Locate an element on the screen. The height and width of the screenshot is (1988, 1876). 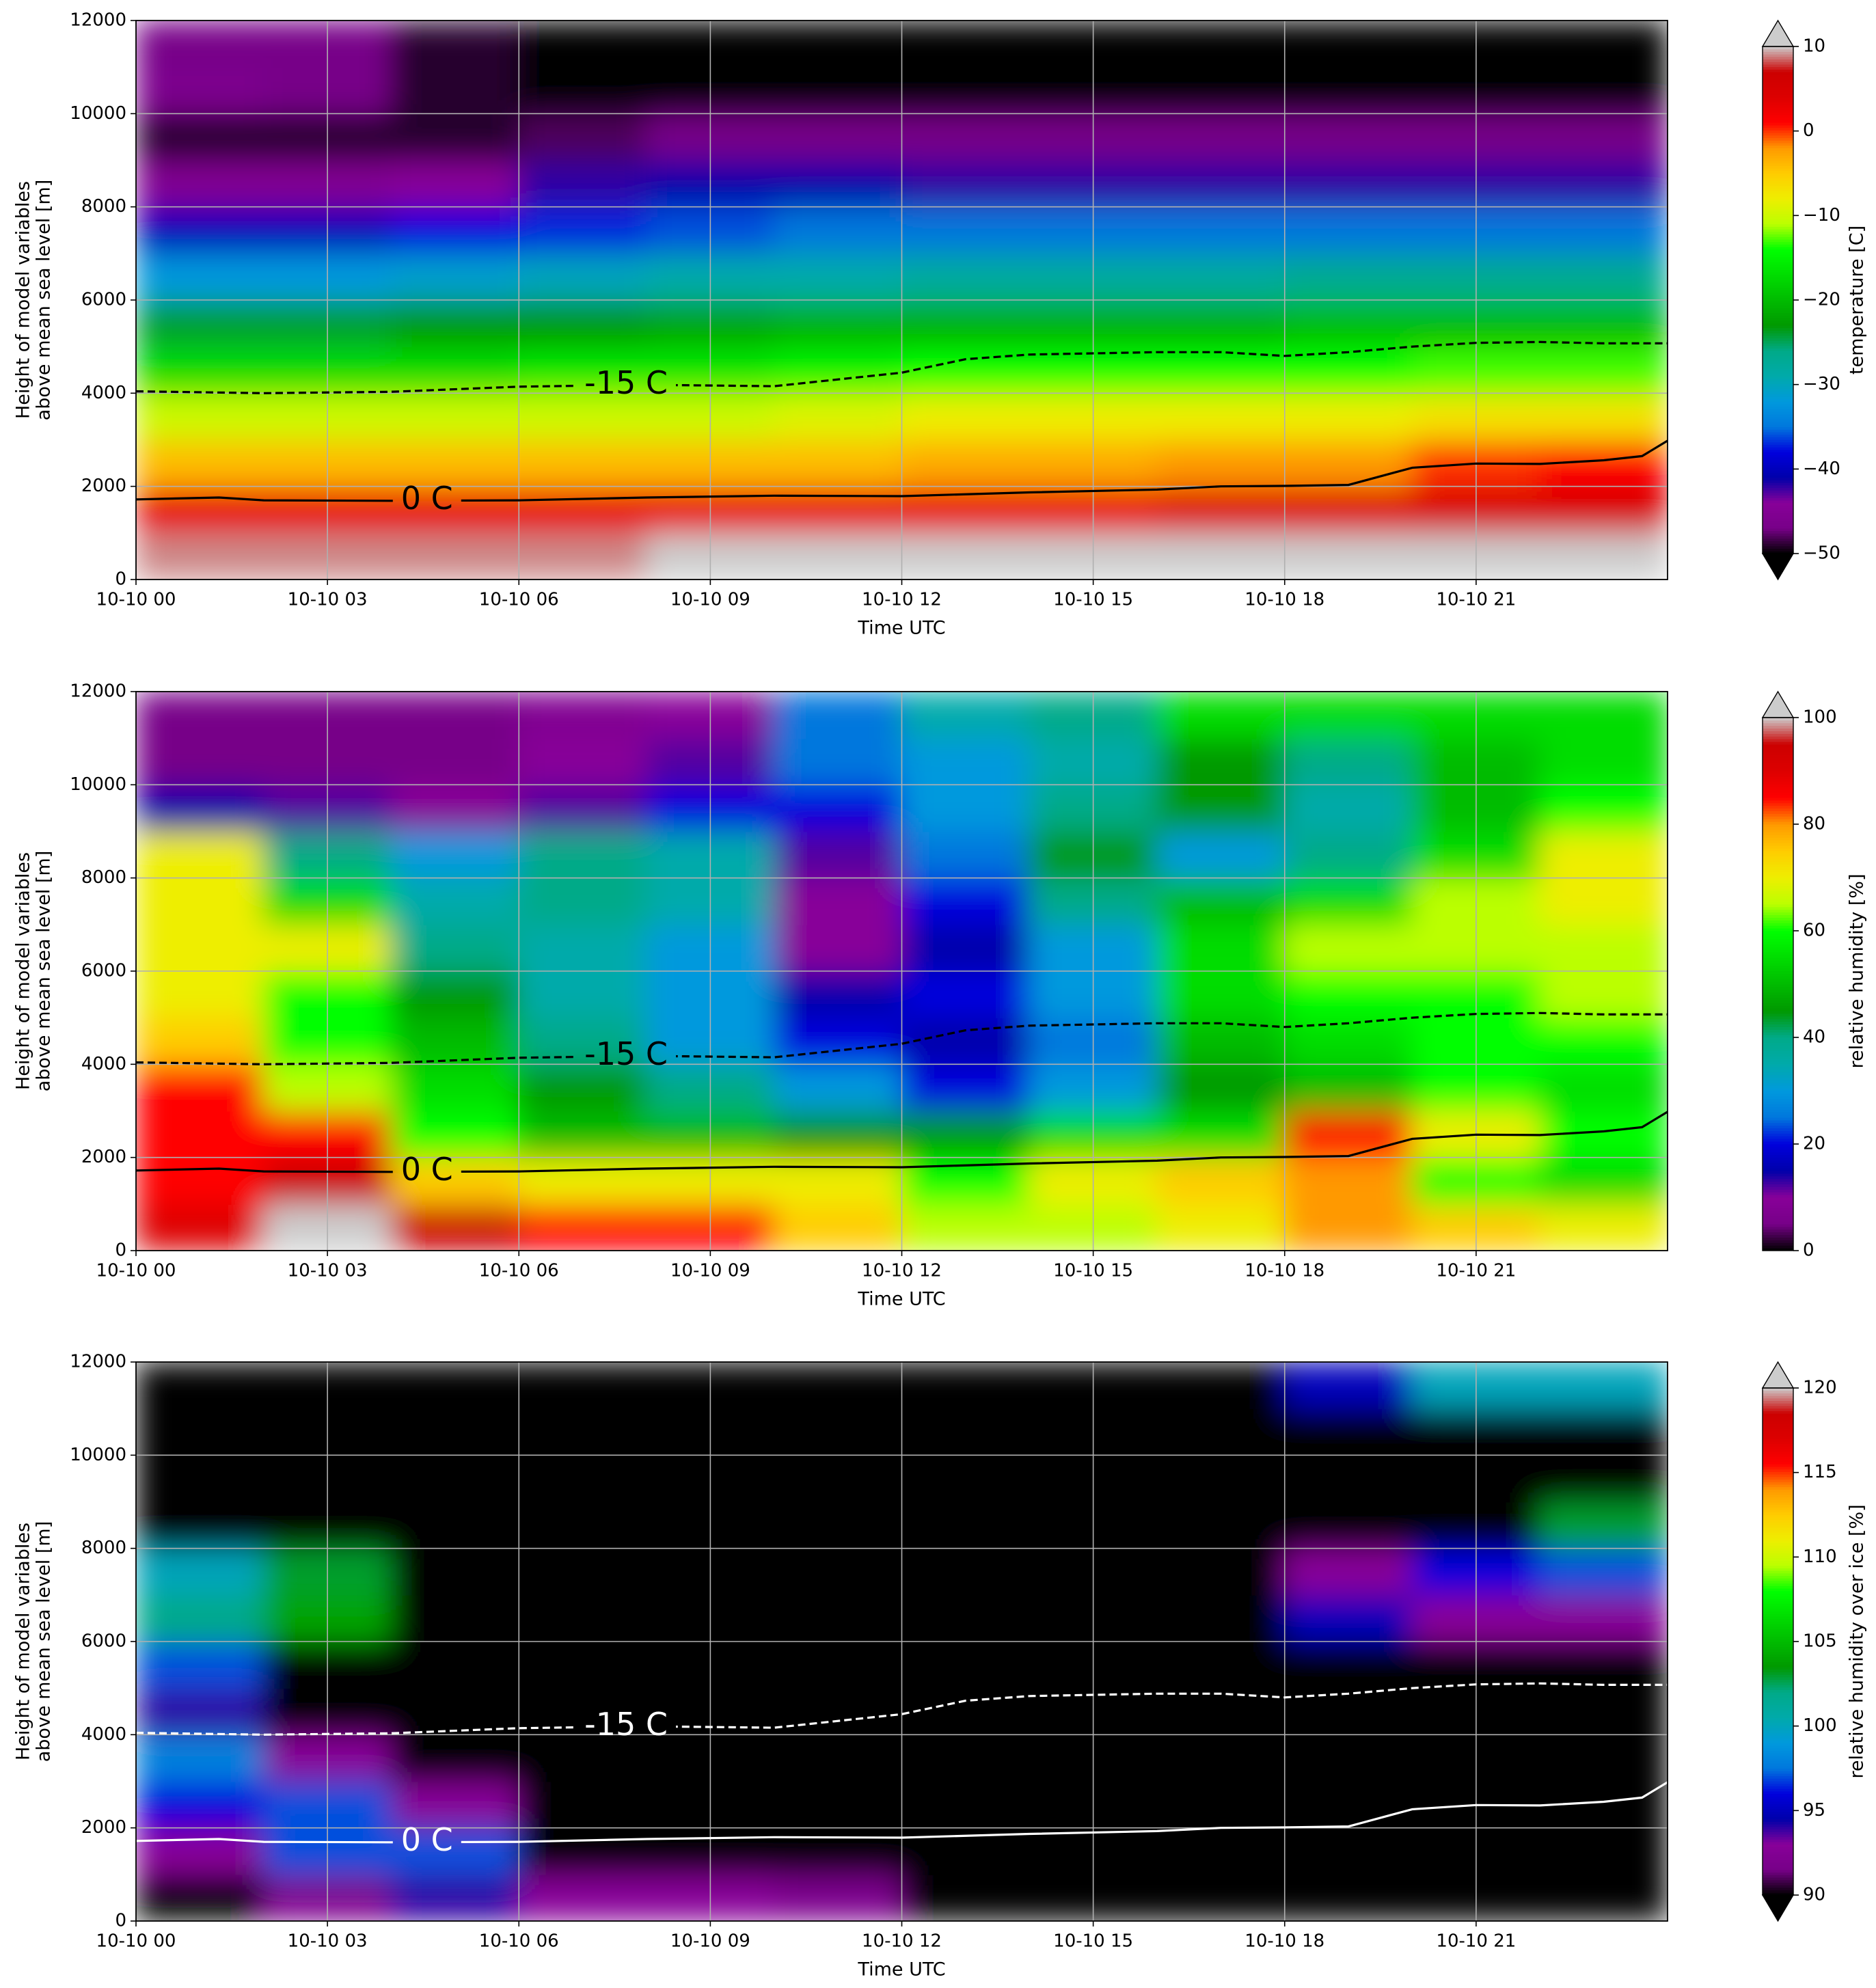
y-tick-label: 10000 is located at coordinates (98, 1455).